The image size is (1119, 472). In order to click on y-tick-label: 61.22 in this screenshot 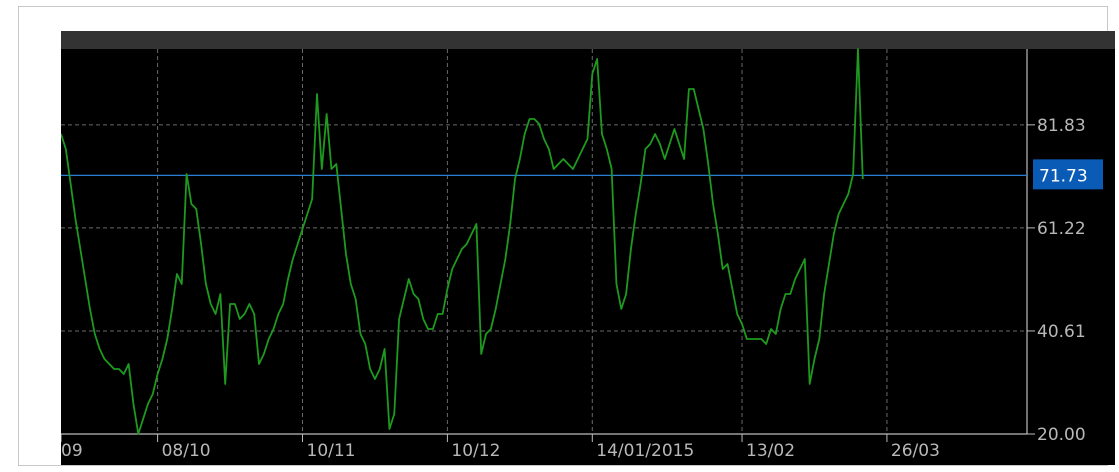, I will do `click(1061, 229)`.